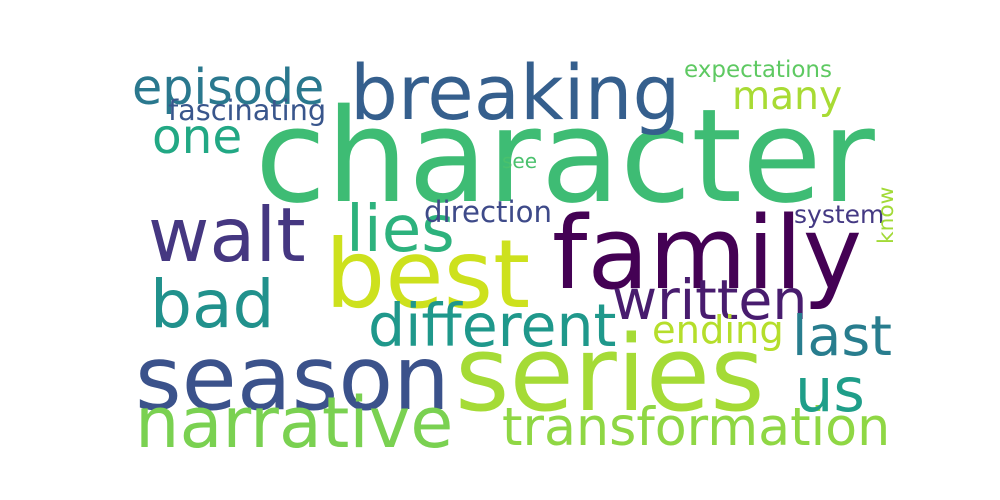  Describe the element at coordinates (707, 253) in the screenshot. I see `word-family: family` at that location.